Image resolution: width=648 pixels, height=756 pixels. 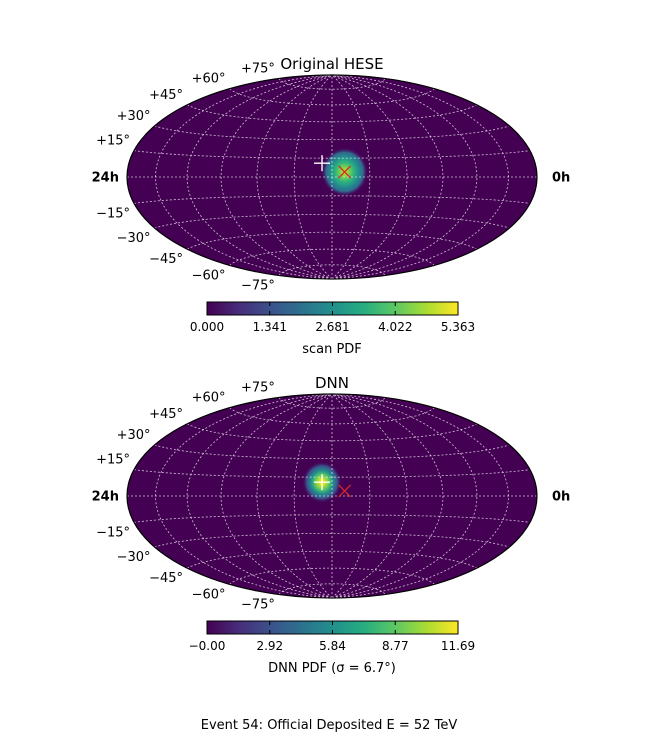 I want to click on colorbar-tick-label: 2.681, so click(x=332, y=327).